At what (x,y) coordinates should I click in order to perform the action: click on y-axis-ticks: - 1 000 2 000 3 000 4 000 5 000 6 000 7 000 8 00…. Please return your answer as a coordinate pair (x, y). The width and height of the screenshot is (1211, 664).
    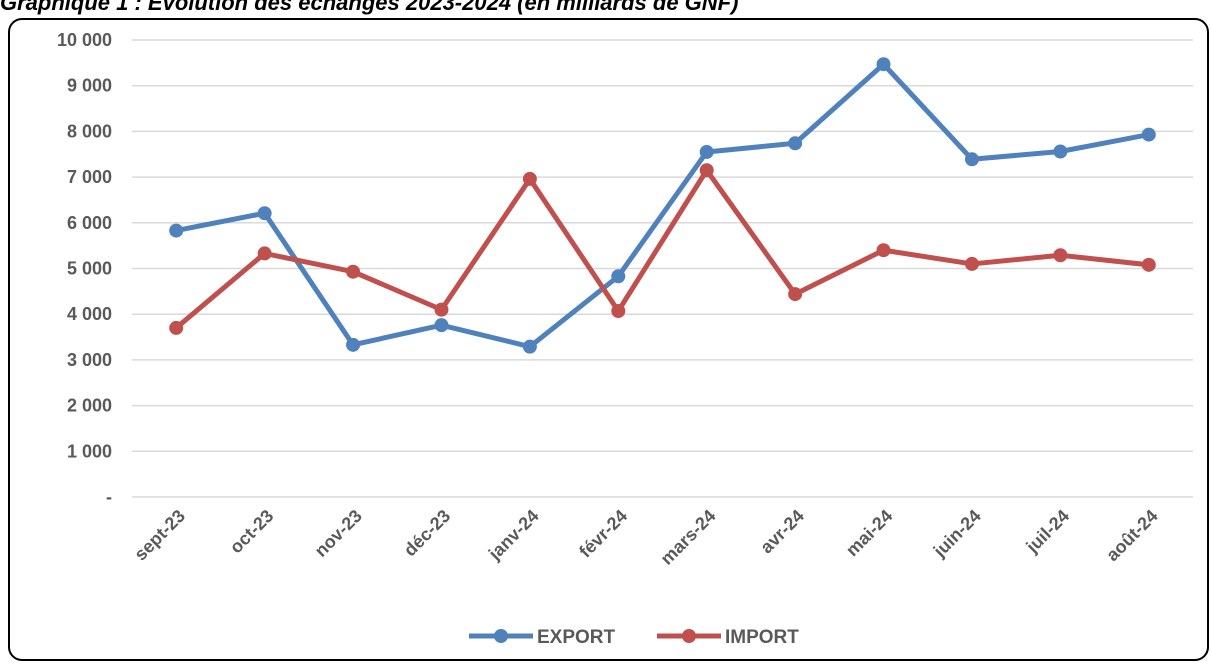
    Looking at the image, I should click on (84, 268).